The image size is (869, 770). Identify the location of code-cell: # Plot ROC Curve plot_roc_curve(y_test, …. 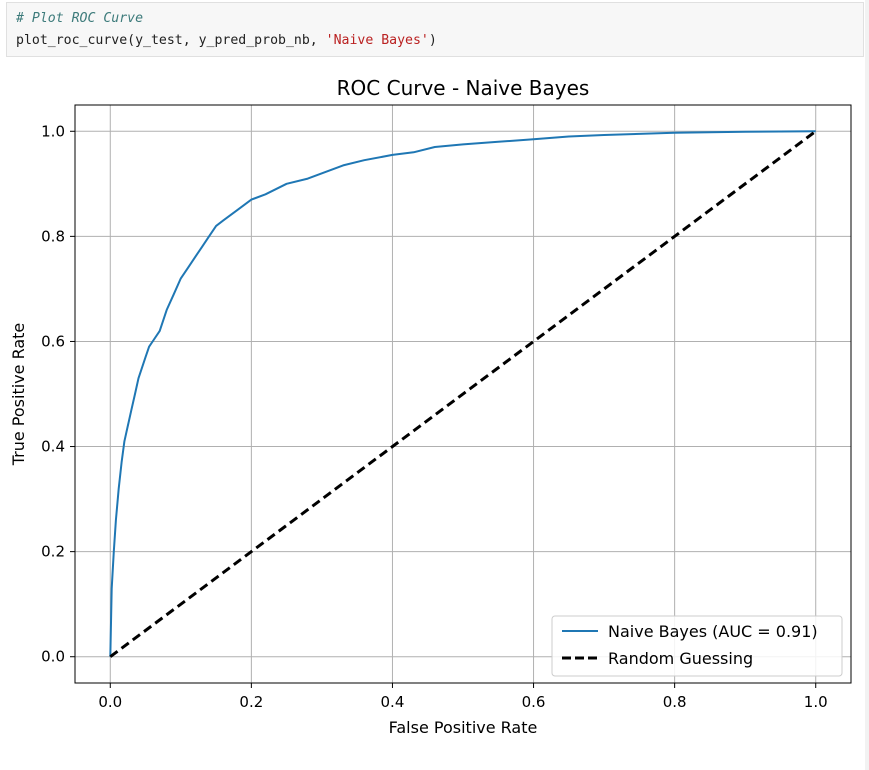
(435, 29).